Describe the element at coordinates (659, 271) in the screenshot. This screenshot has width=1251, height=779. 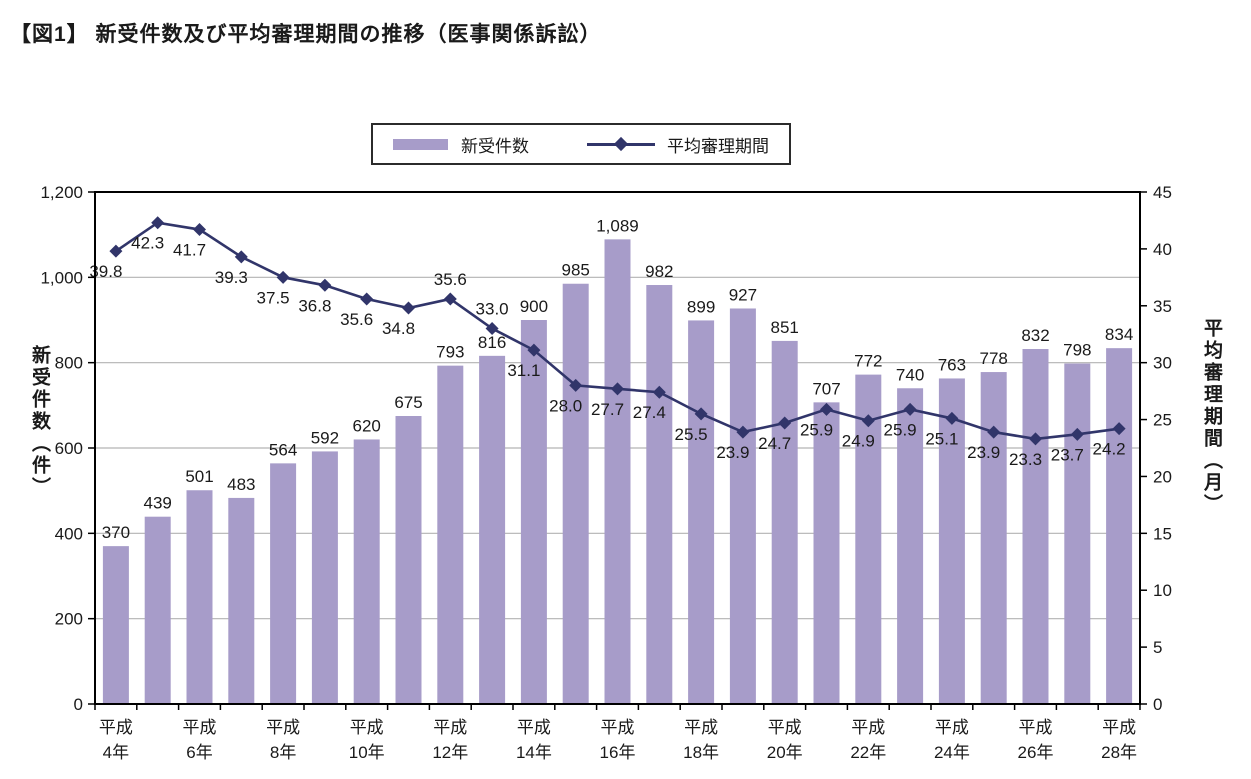
I see `bar-value-label: 982` at that location.